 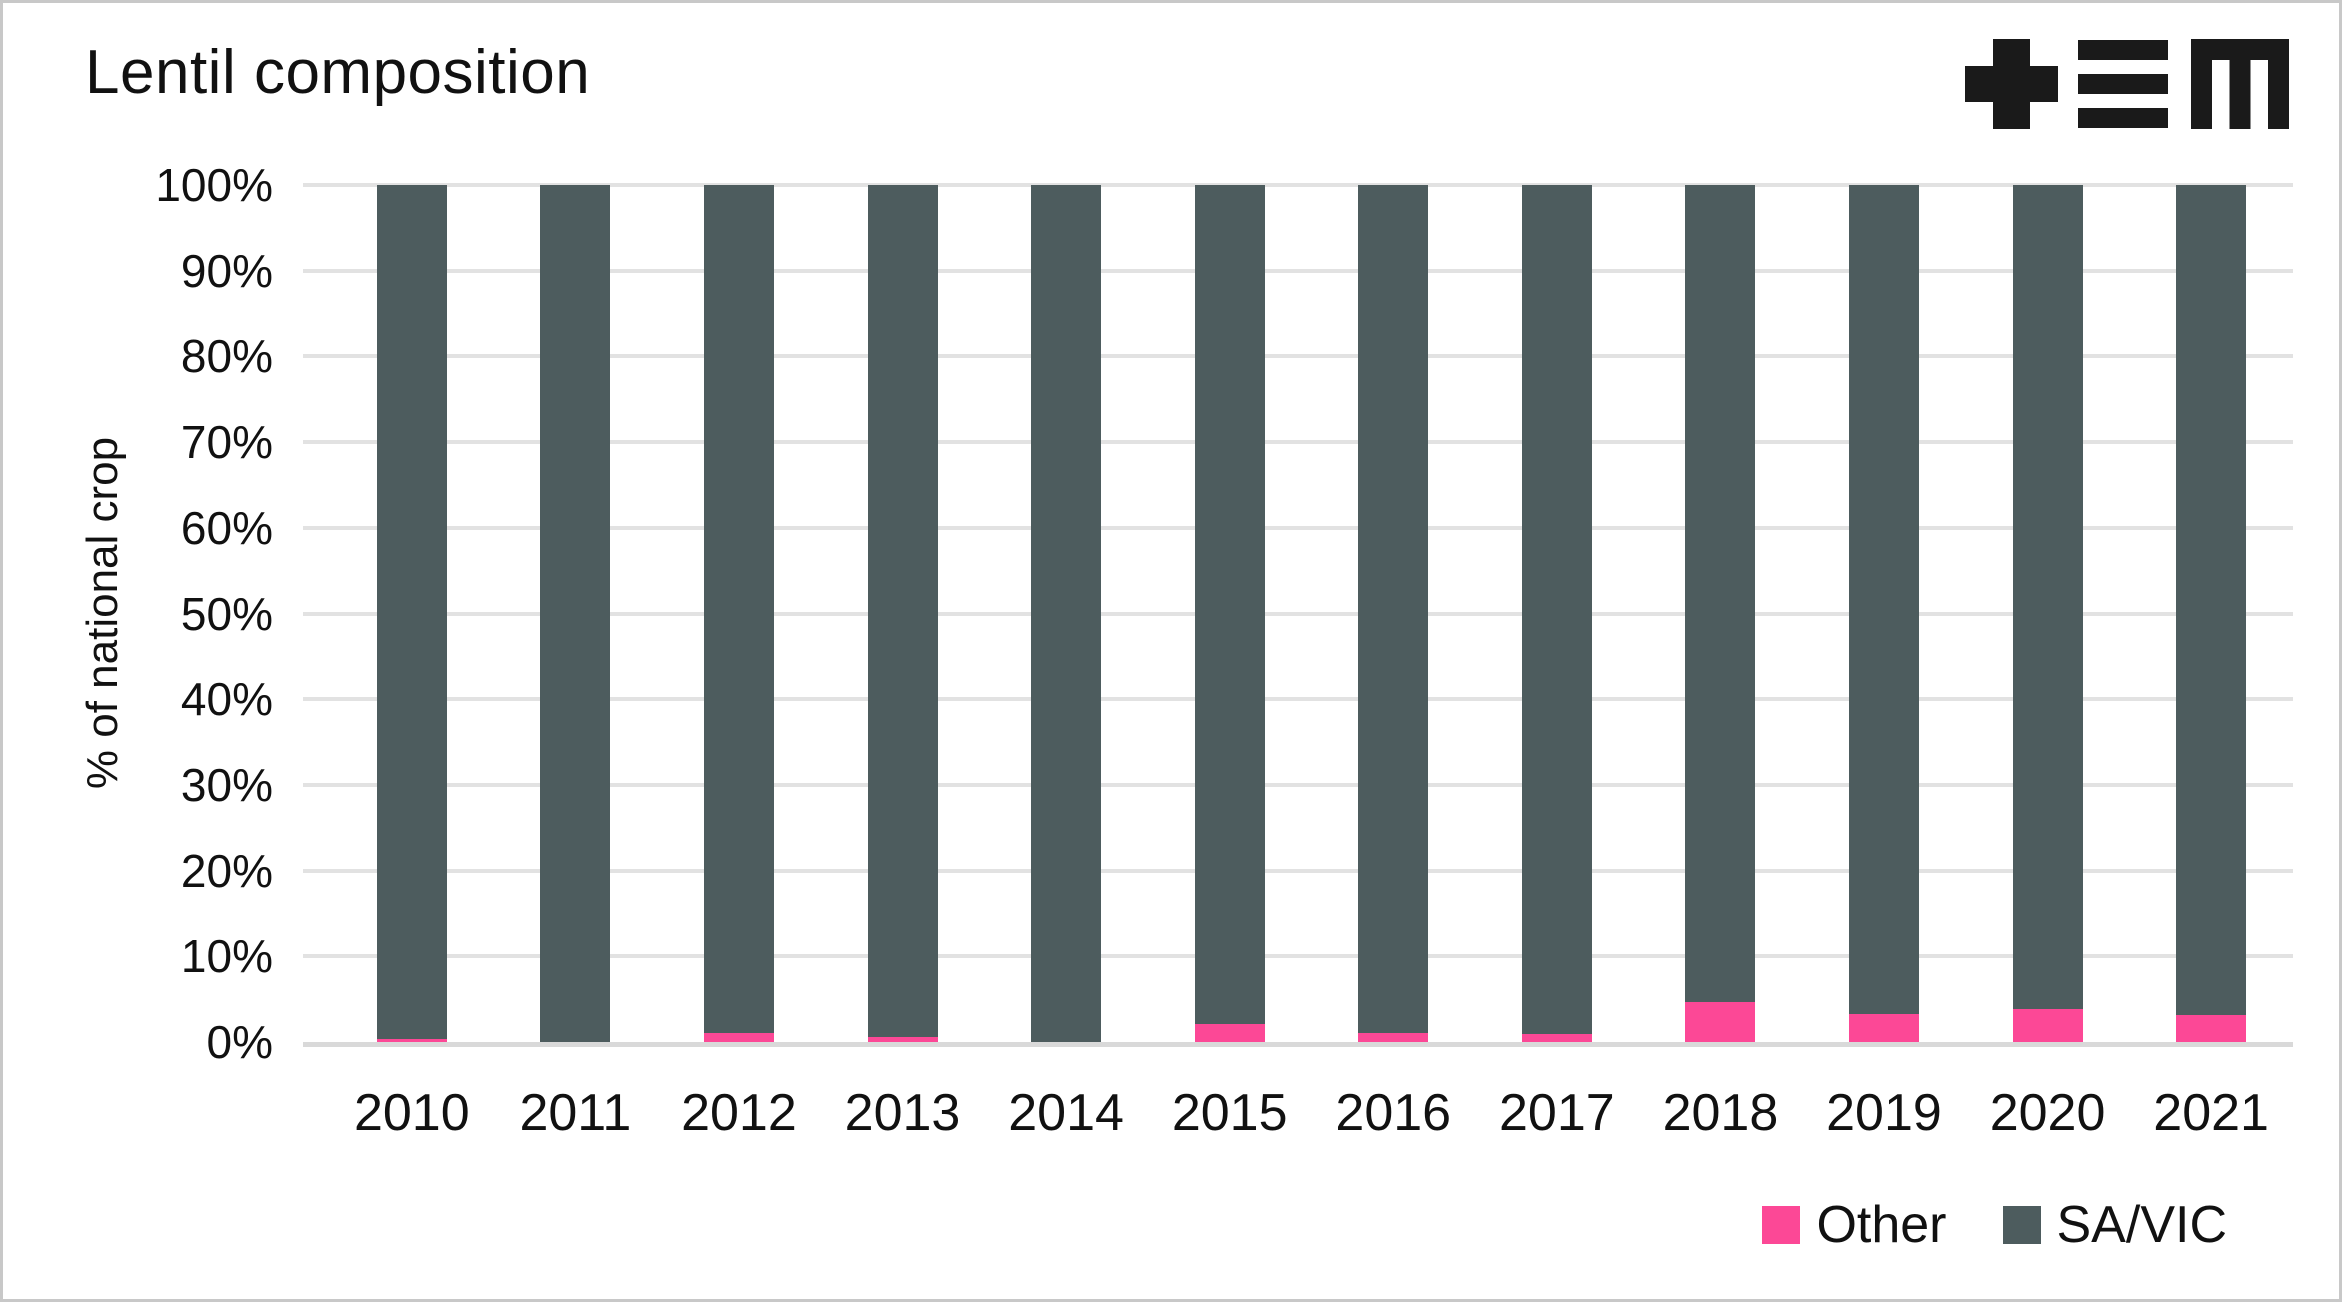 I want to click on bar-cell-2012, so click(x=739, y=613).